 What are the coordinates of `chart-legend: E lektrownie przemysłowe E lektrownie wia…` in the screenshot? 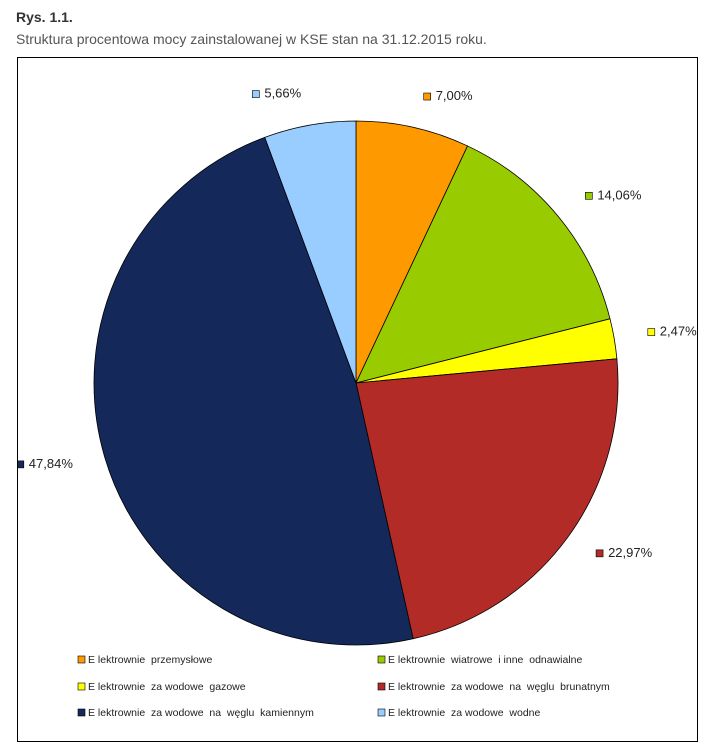 It's located at (343, 686).